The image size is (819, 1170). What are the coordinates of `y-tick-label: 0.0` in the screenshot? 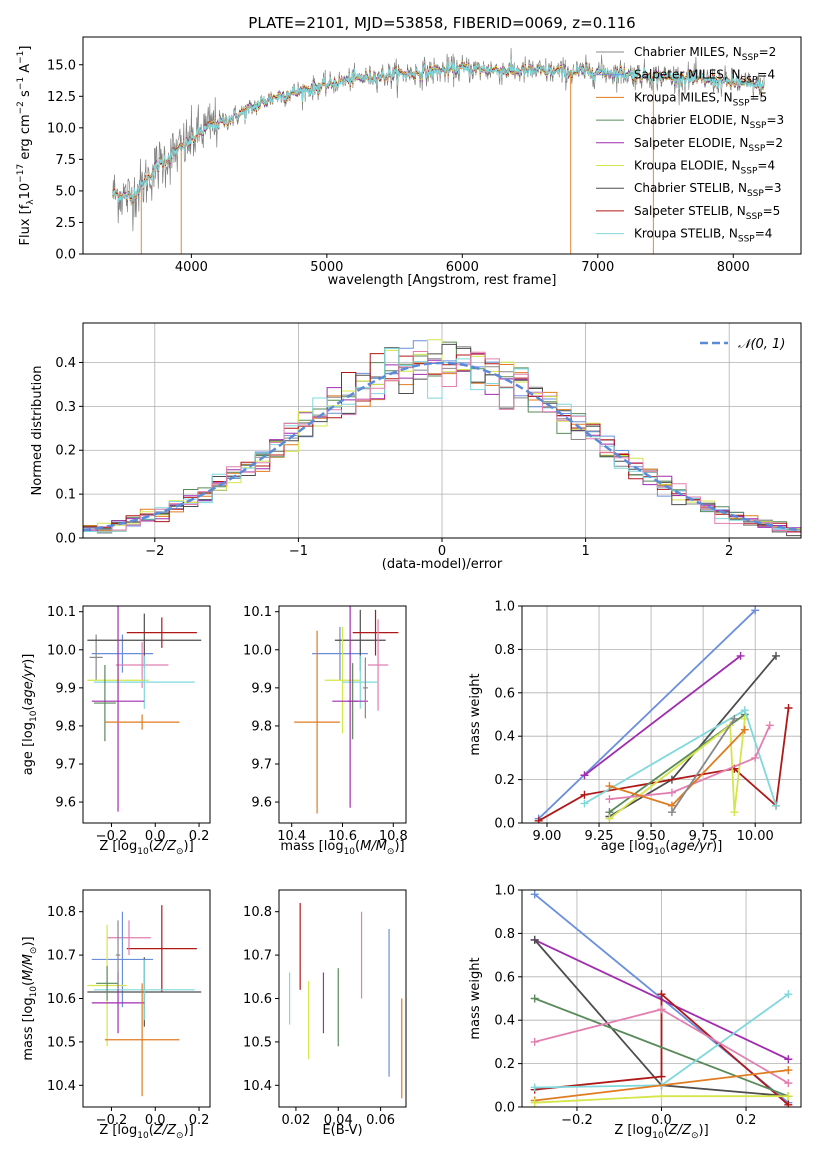 It's located at (65, 539).